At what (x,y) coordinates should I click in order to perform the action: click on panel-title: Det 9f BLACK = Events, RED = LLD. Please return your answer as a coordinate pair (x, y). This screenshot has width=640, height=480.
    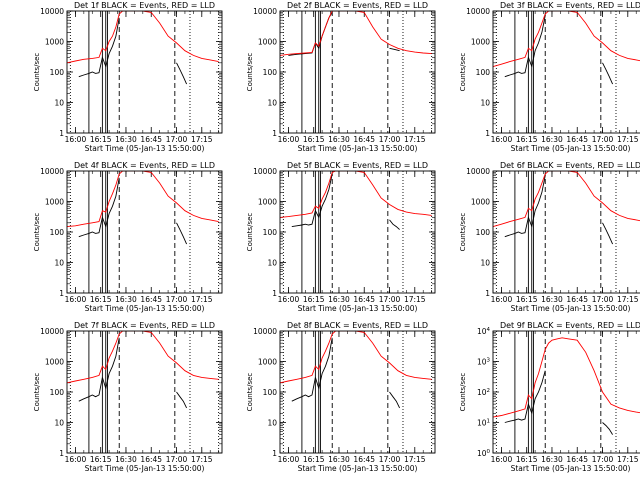
    Looking at the image, I should click on (570, 325).